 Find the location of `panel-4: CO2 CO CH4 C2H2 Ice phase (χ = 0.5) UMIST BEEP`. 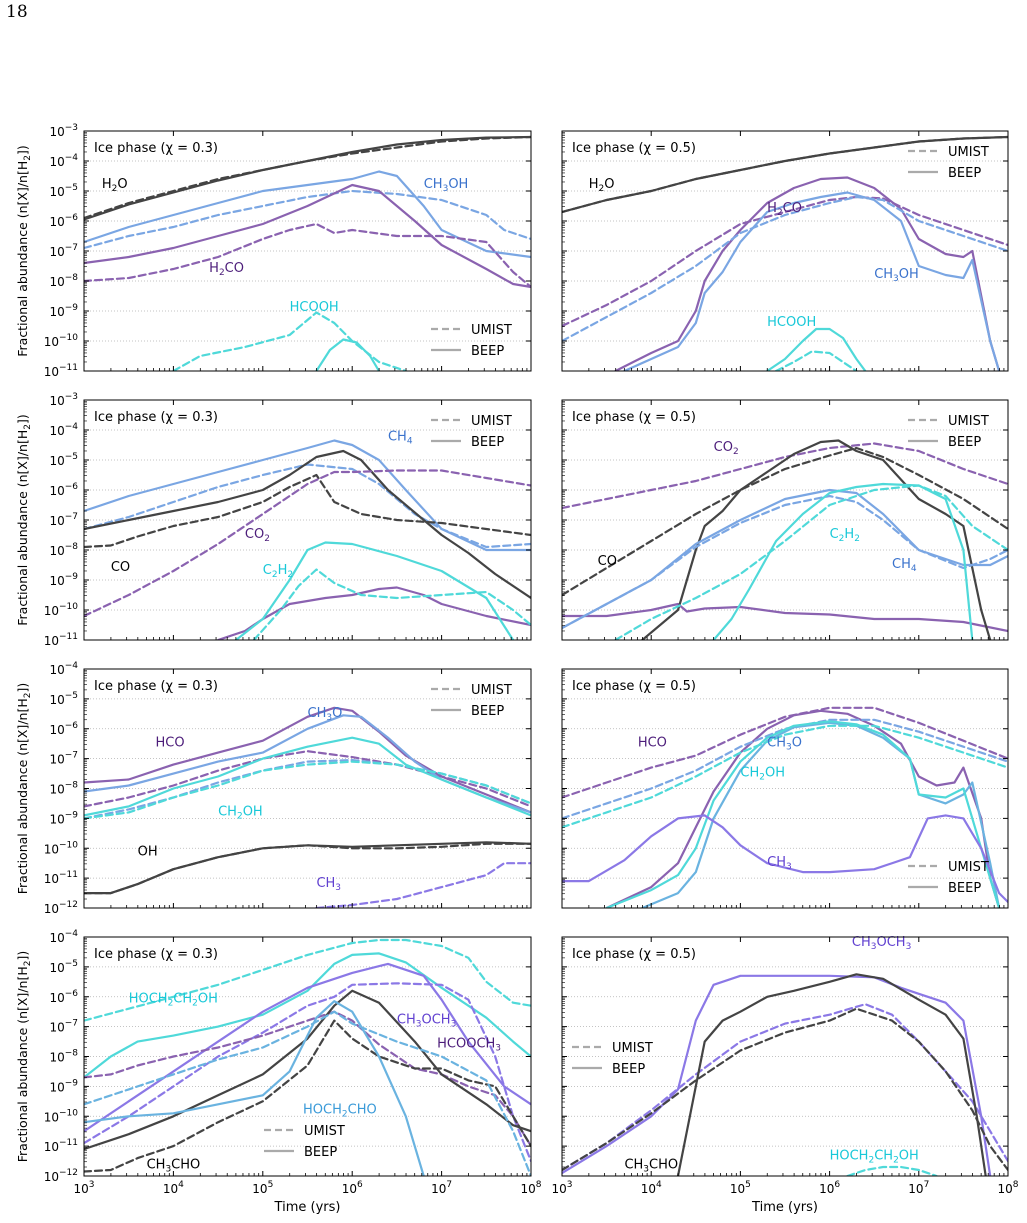

panel-4: CO2 CO CH4 C2H2 Ice phase (χ = 0.5) UMIST BEEP is located at coordinates (785, 520).